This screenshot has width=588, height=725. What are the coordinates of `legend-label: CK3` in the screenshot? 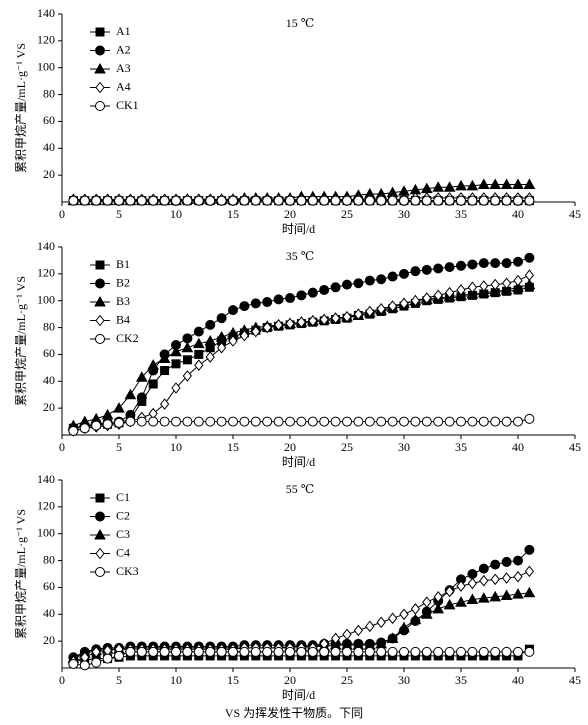 It's located at (127, 571).